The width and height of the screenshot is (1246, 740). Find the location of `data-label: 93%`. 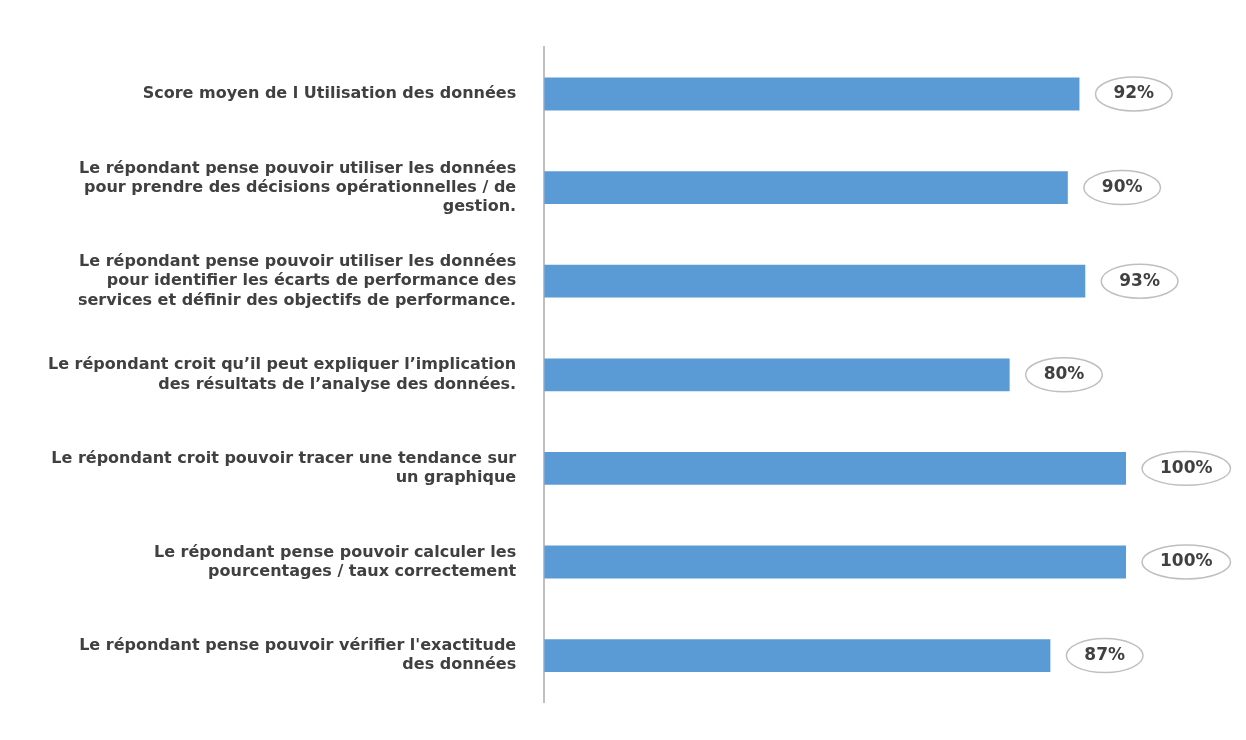

data-label: 93% is located at coordinates (1139, 279).